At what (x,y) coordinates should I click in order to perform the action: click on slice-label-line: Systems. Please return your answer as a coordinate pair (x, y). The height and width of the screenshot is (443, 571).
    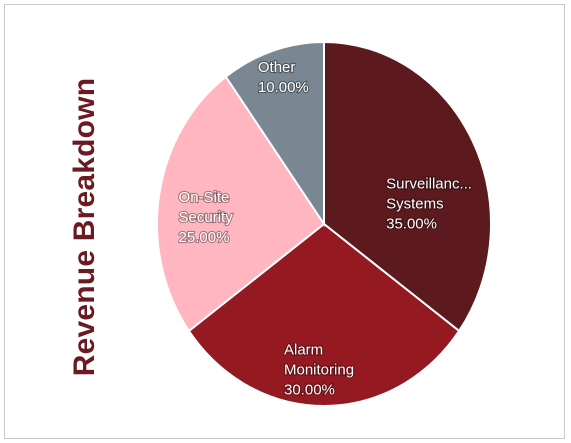
    Looking at the image, I should click on (415, 203).